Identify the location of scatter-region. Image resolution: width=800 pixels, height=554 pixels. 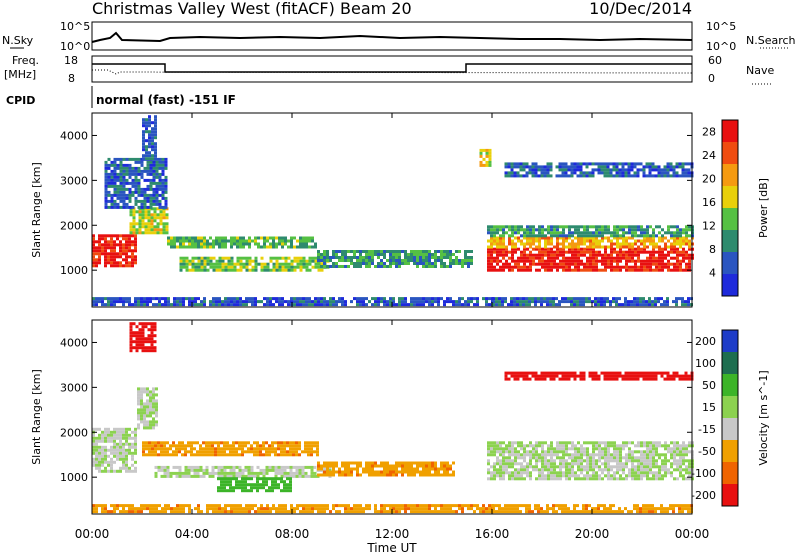
(243, 471).